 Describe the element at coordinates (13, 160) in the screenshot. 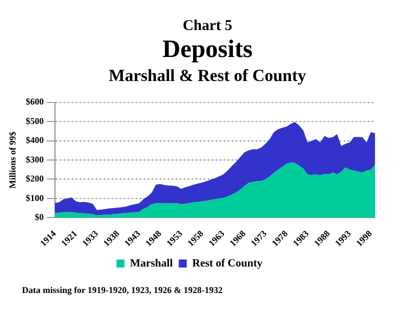

I see `y-axis-title: Millions of 99$` at that location.